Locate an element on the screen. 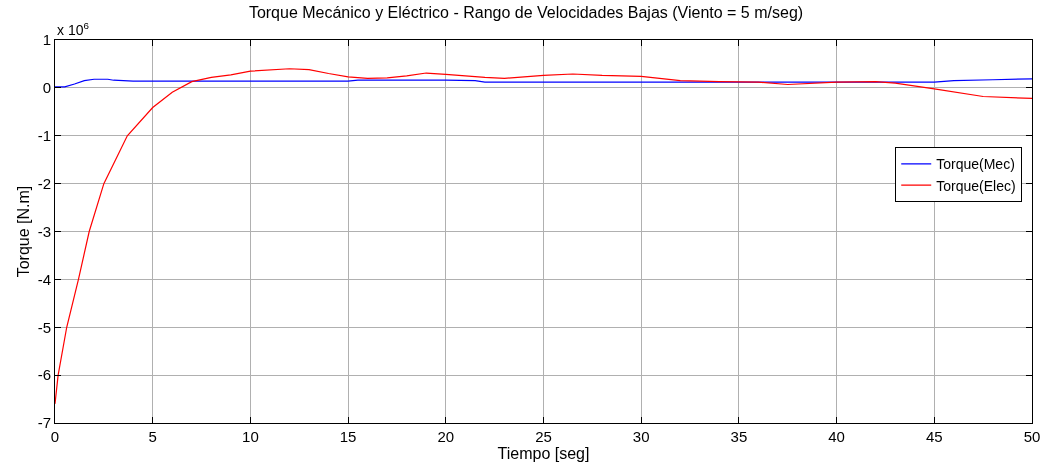  x-tick-label: 35 is located at coordinates (739, 436).